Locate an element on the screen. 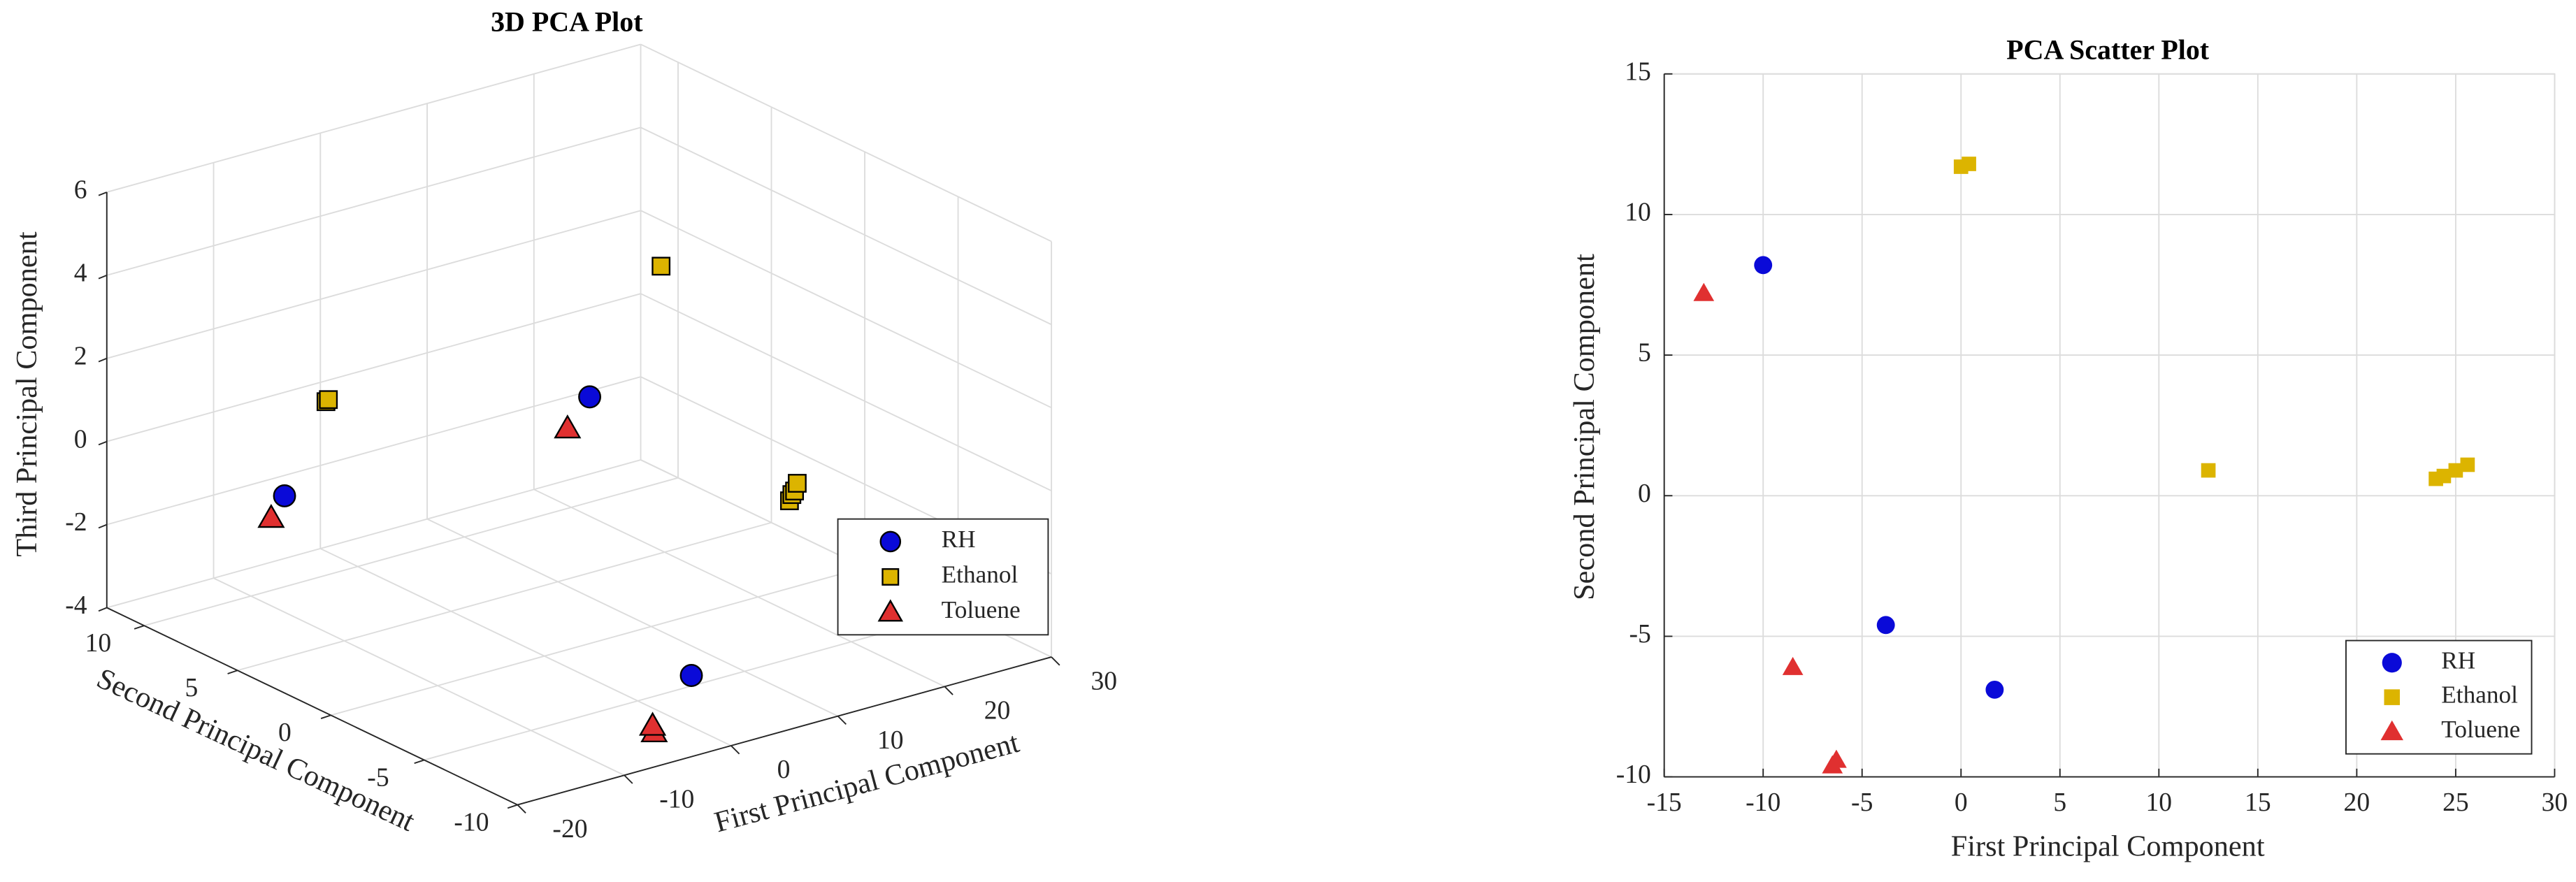  x-tick-label: -5 is located at coordinates (1862, 802).